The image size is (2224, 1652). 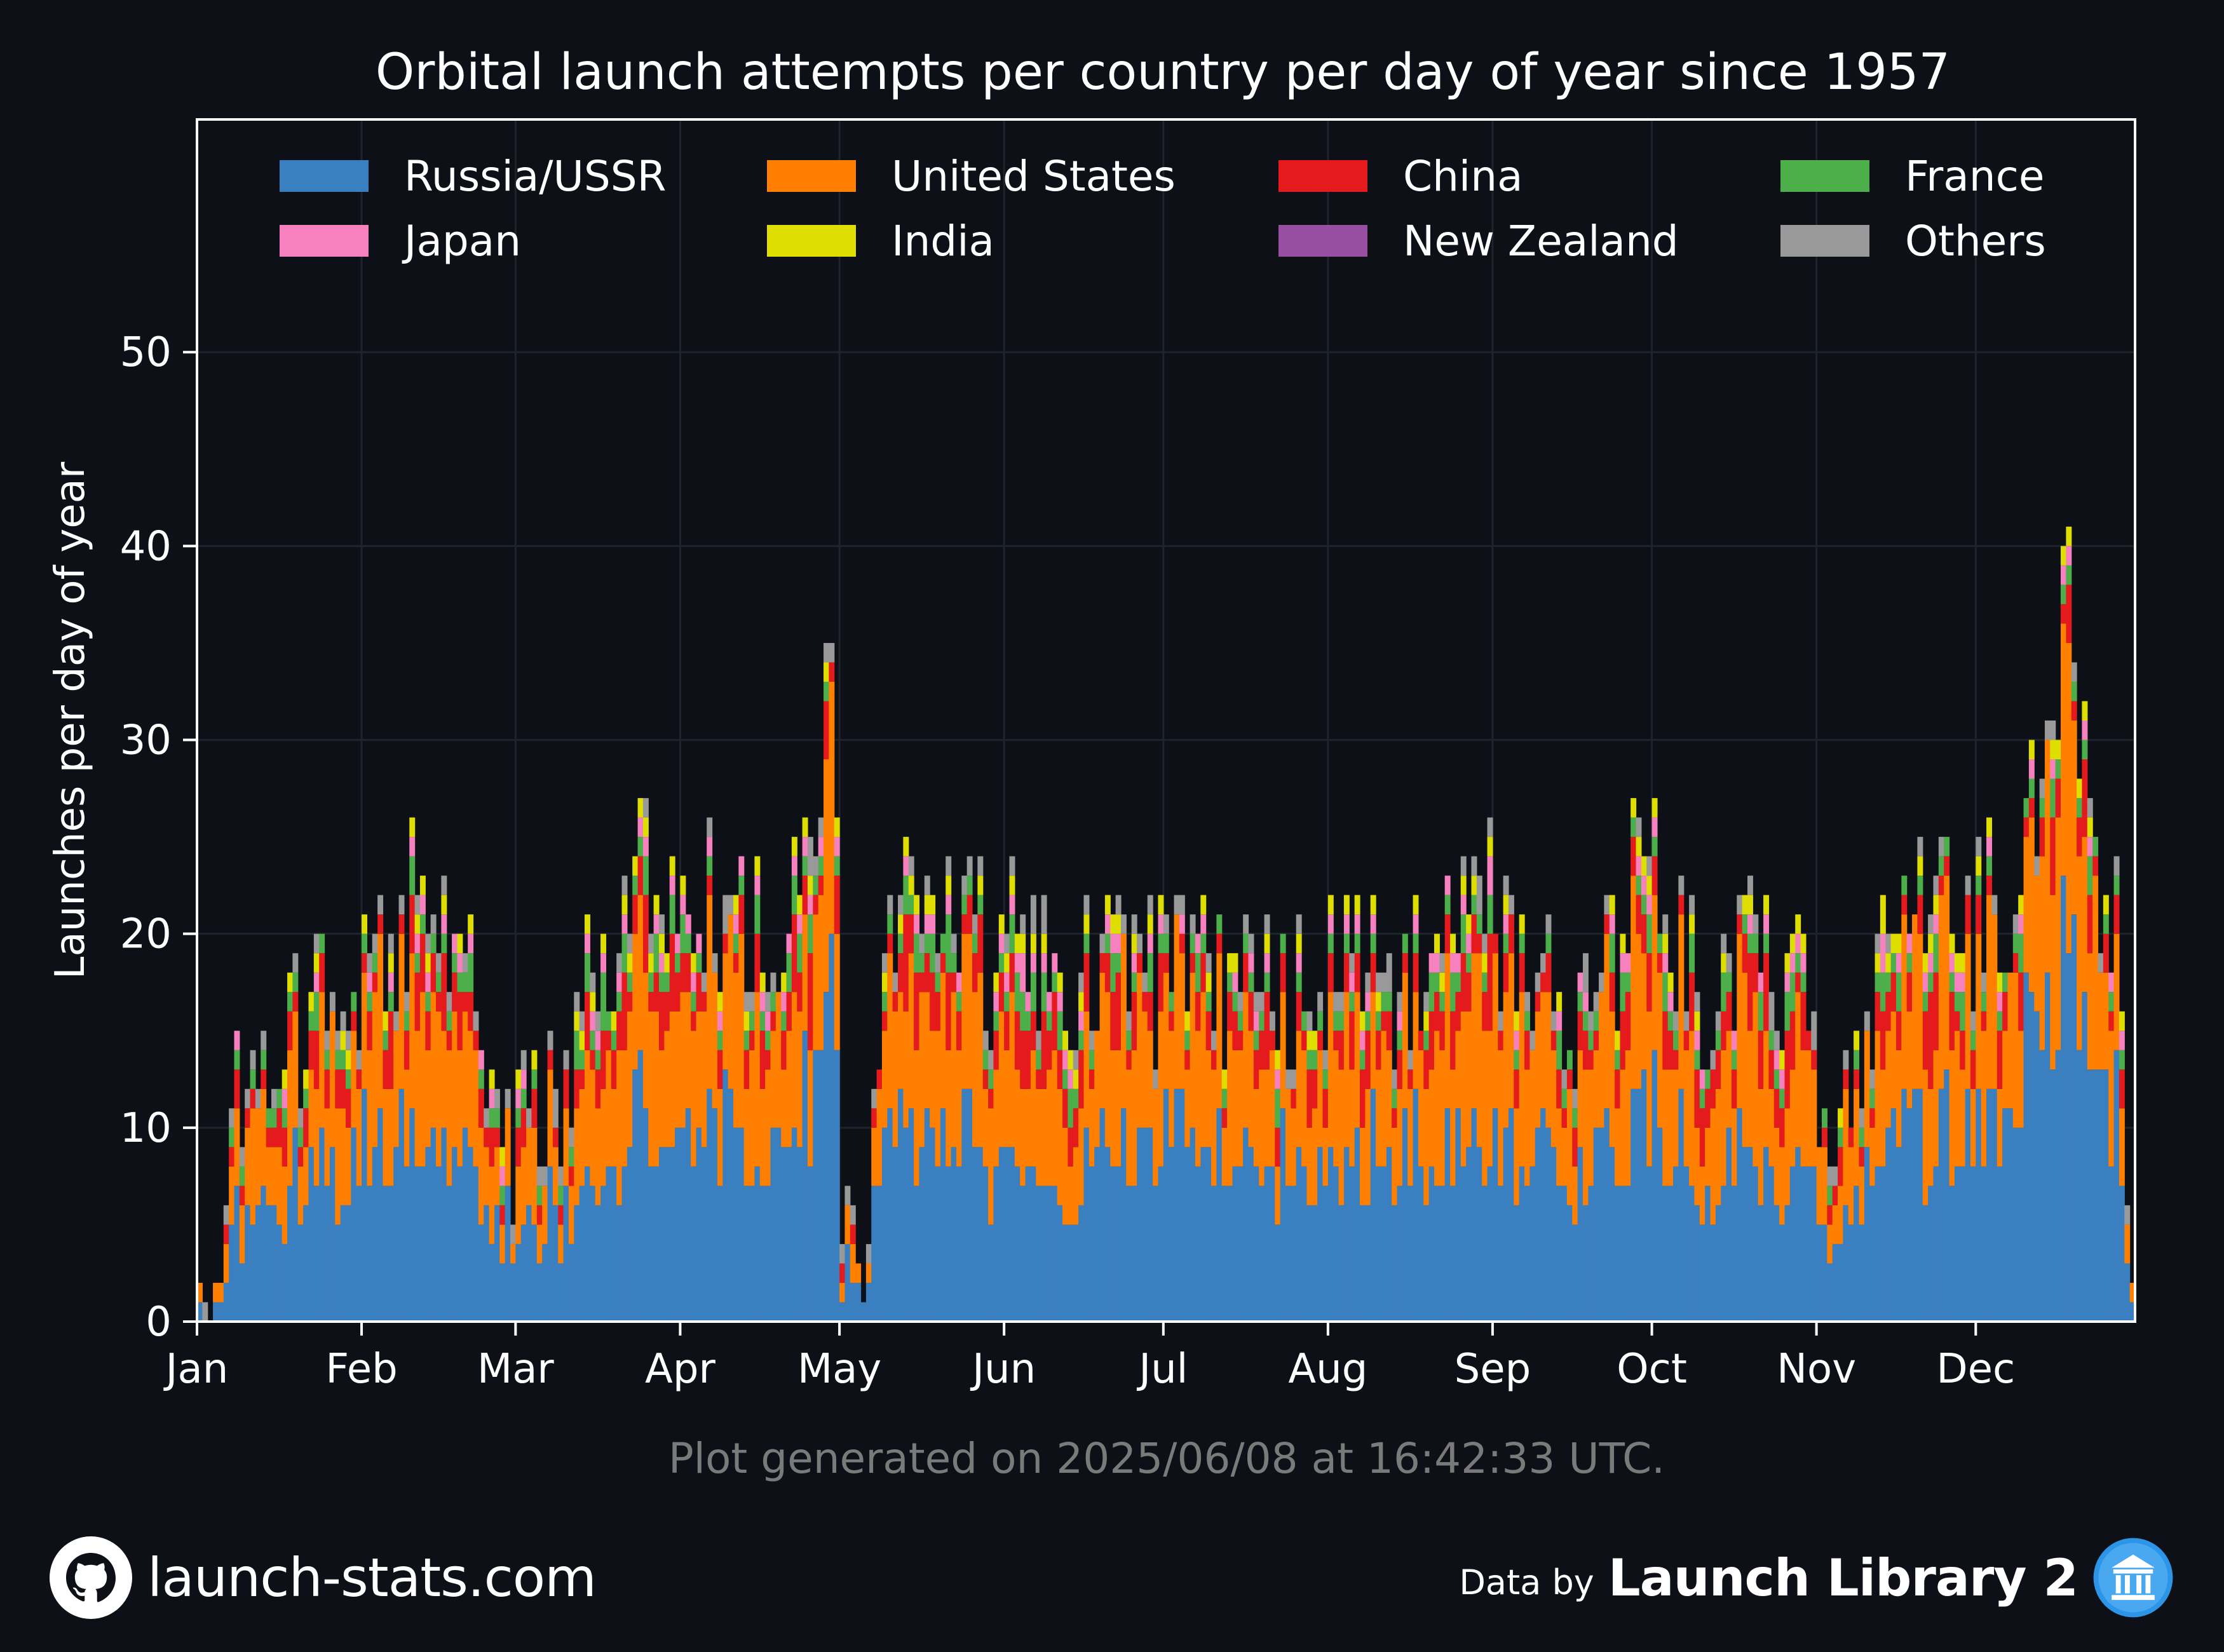 I want to click on site-branding: launch-stats.com, so click(x=323, y=1578).